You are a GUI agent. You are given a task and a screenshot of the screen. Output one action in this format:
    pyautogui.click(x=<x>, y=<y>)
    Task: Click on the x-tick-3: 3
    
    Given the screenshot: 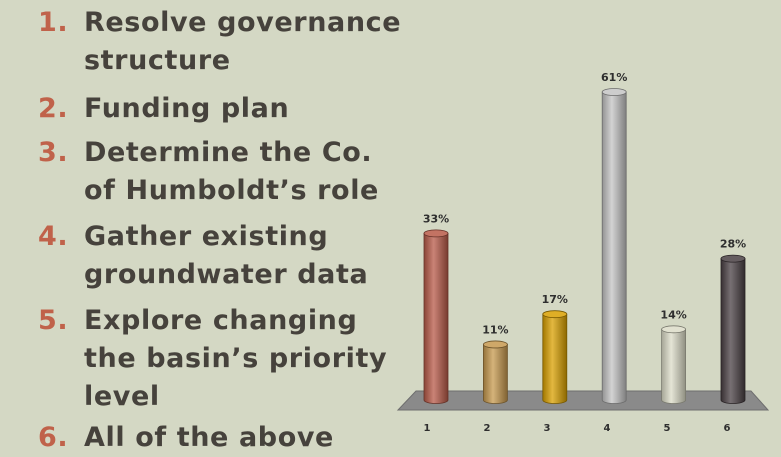 What is the action you would take?
    pyautogui.click(x=547, y=428)
    